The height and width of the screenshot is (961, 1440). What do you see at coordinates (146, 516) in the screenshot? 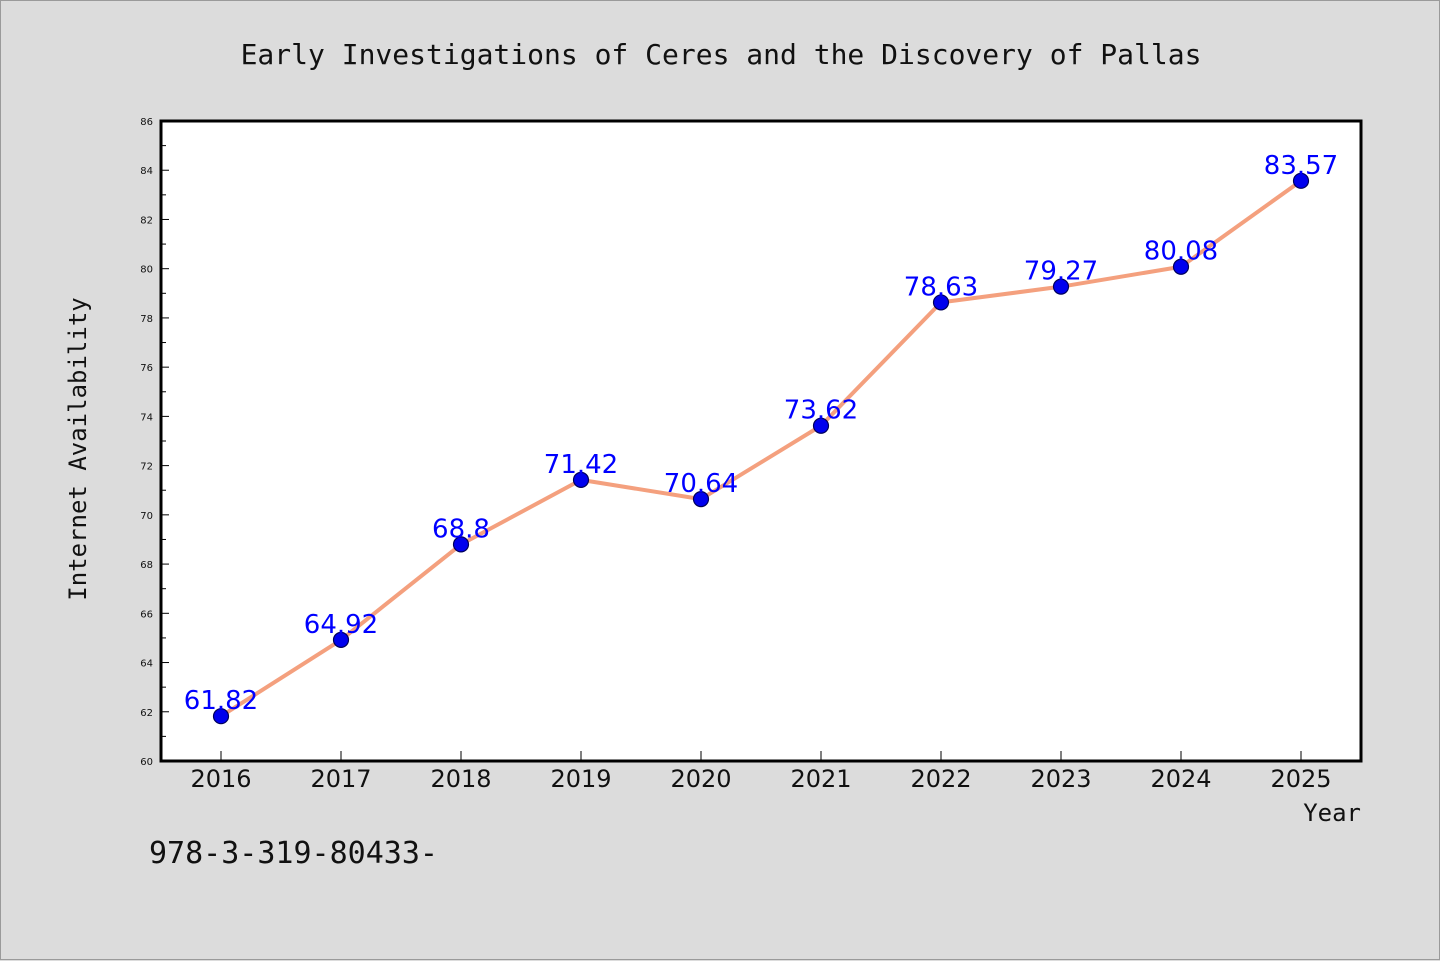
I see `y-tick-label: 70` at bounding box center [146, 516].